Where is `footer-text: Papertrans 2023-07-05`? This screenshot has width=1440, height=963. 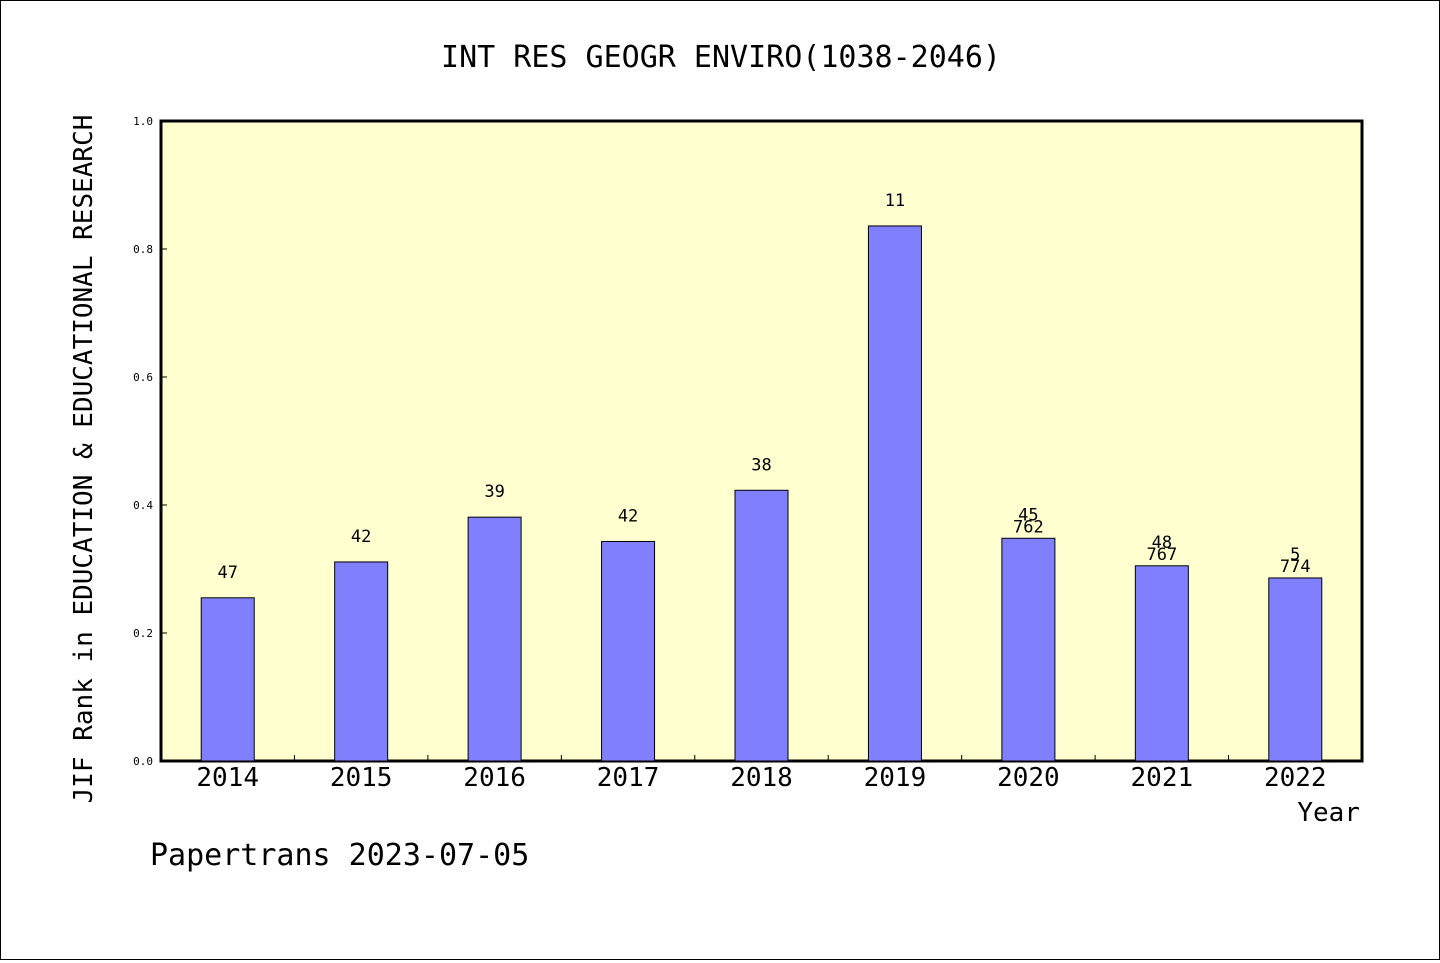
footer-text: Papertrans 2023-07-05 is located at coordinates (339, 855).